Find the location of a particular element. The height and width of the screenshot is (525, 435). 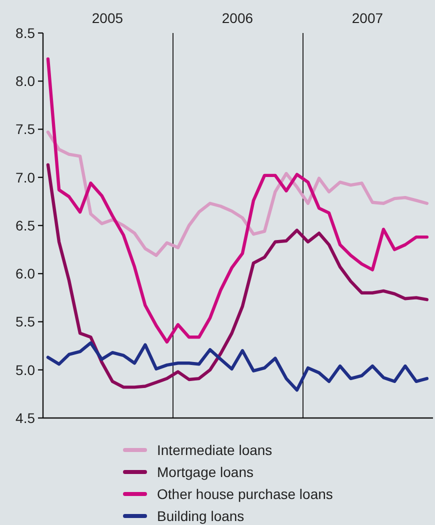

y-tick-label: 6.0 is located at coordinates (26, 274).